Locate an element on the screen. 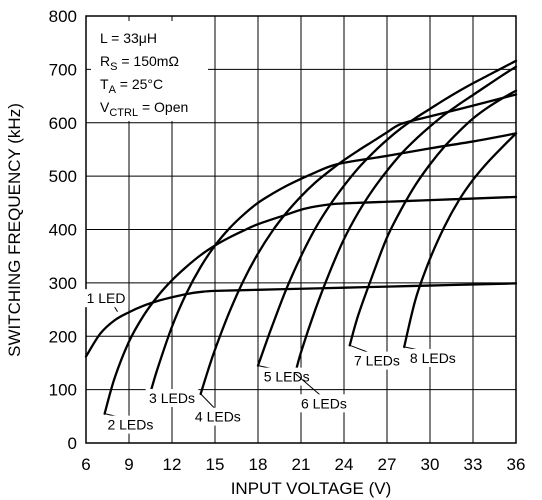 The height and width of the screenshot is (500, 542). y-tick-label: 800 is located at coordinates (63, 16).